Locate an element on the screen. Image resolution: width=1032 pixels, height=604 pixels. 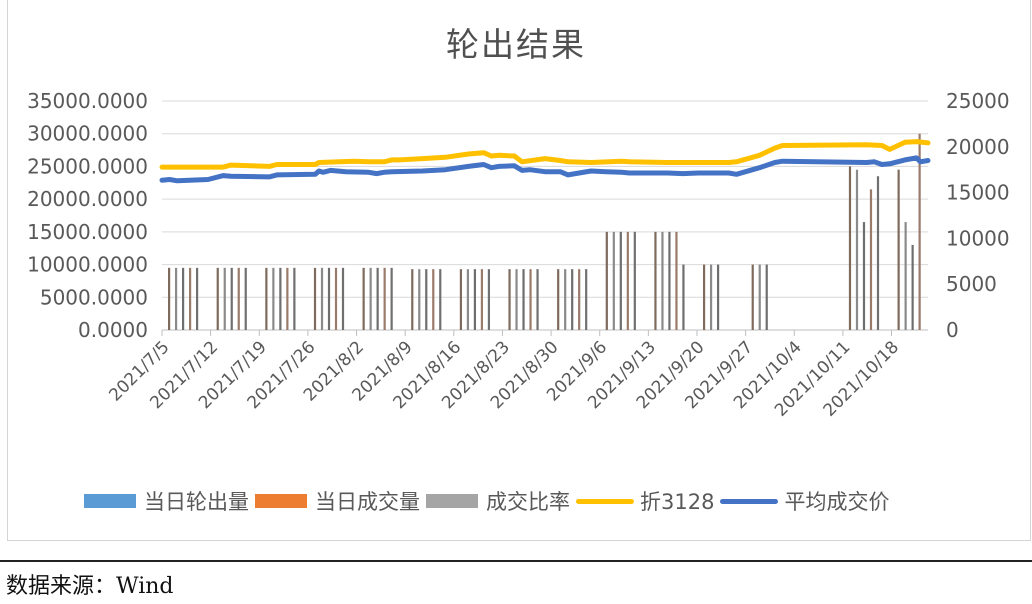
right-axis-tick: 10000 is located at coordinates (978, 238).